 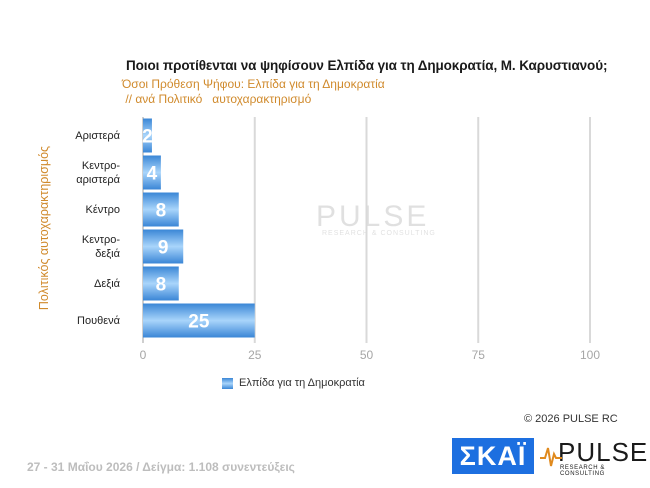 What do you see at coordinates (551, 457) in the screenshot?
I see `pulse-wave-icon` at bounding box center [551, 457].